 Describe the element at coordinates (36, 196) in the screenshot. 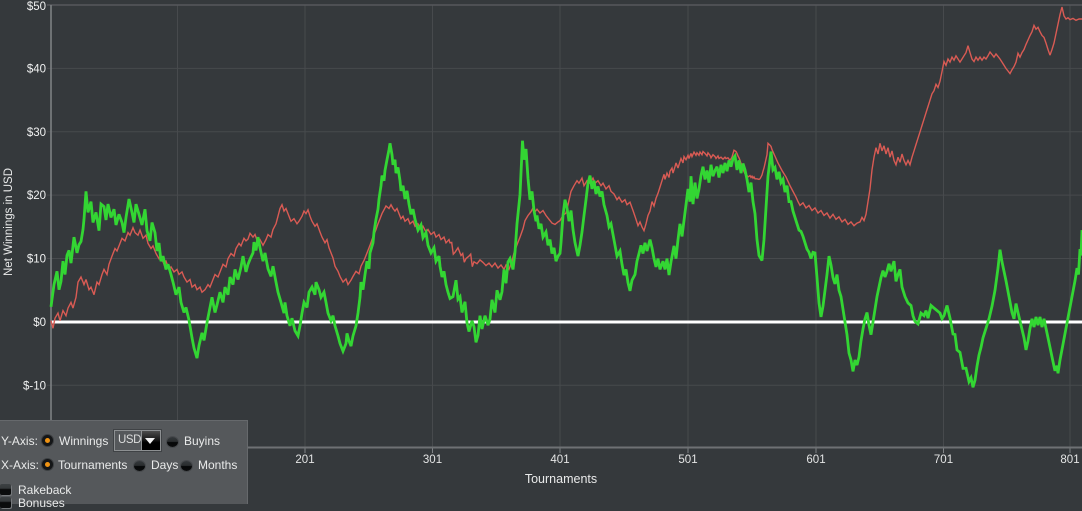

I see `svg-text: $20` at that location.